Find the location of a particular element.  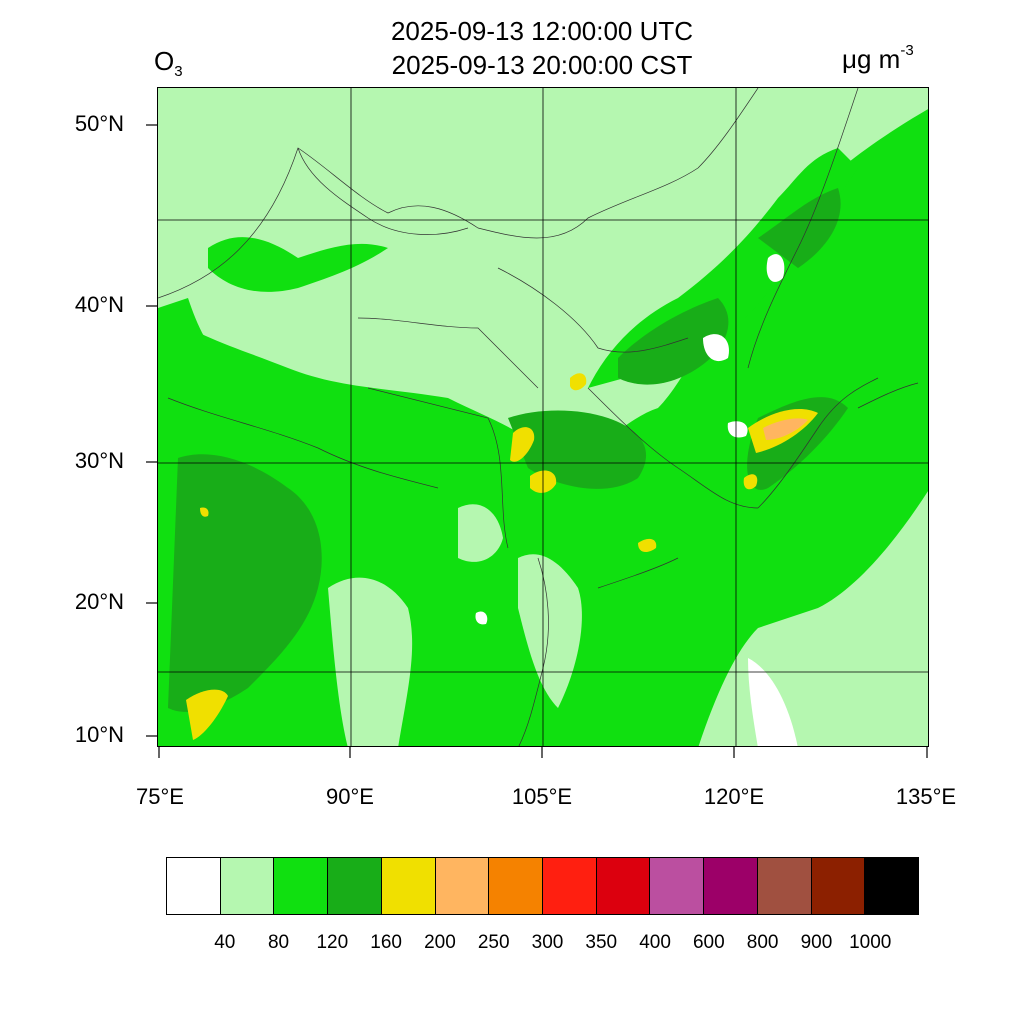

colorbar-label-5: 250 is located at coordinates (493, 942).